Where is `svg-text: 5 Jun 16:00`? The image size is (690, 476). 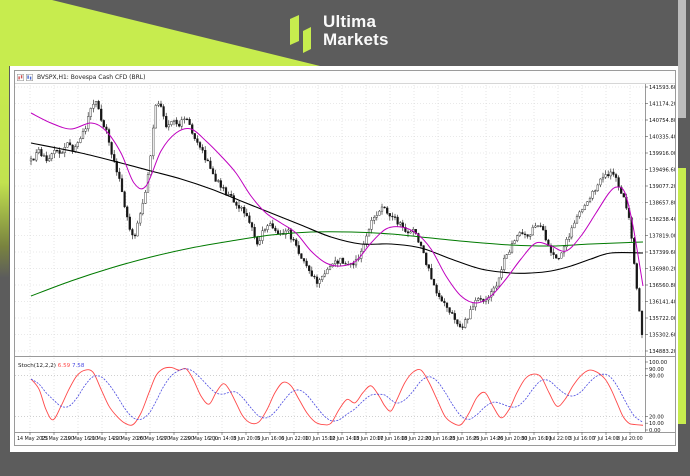
svg-text: 5 Jun 16:00 is located at coordinates (270, 439).